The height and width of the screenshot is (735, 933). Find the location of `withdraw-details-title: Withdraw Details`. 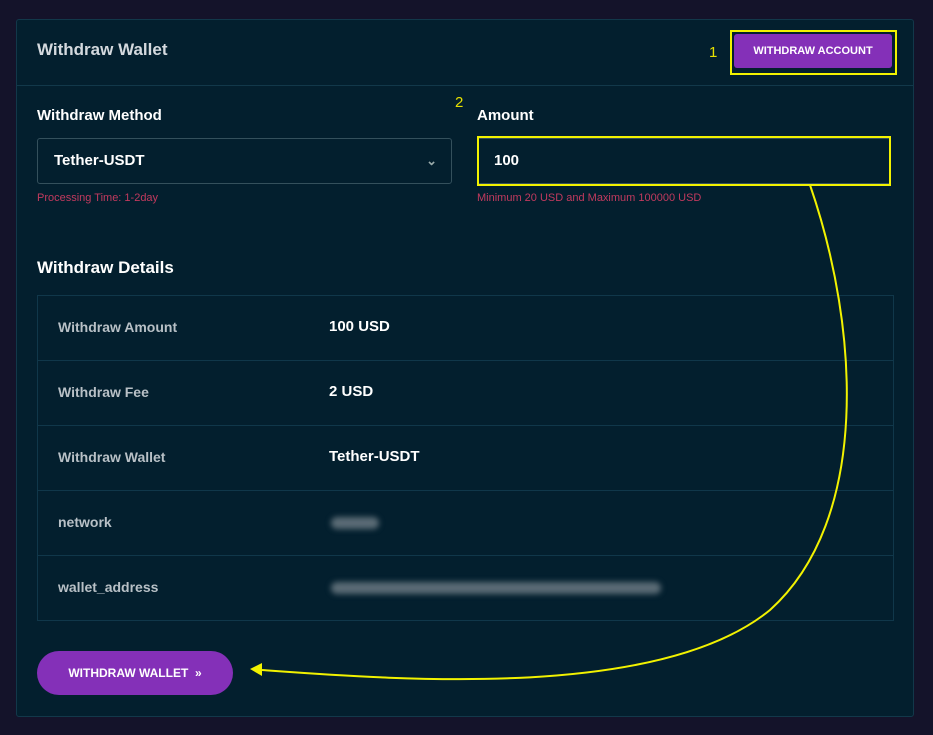

withdraw-details-title: Withdraw Details is located at coordinates (105, 267).